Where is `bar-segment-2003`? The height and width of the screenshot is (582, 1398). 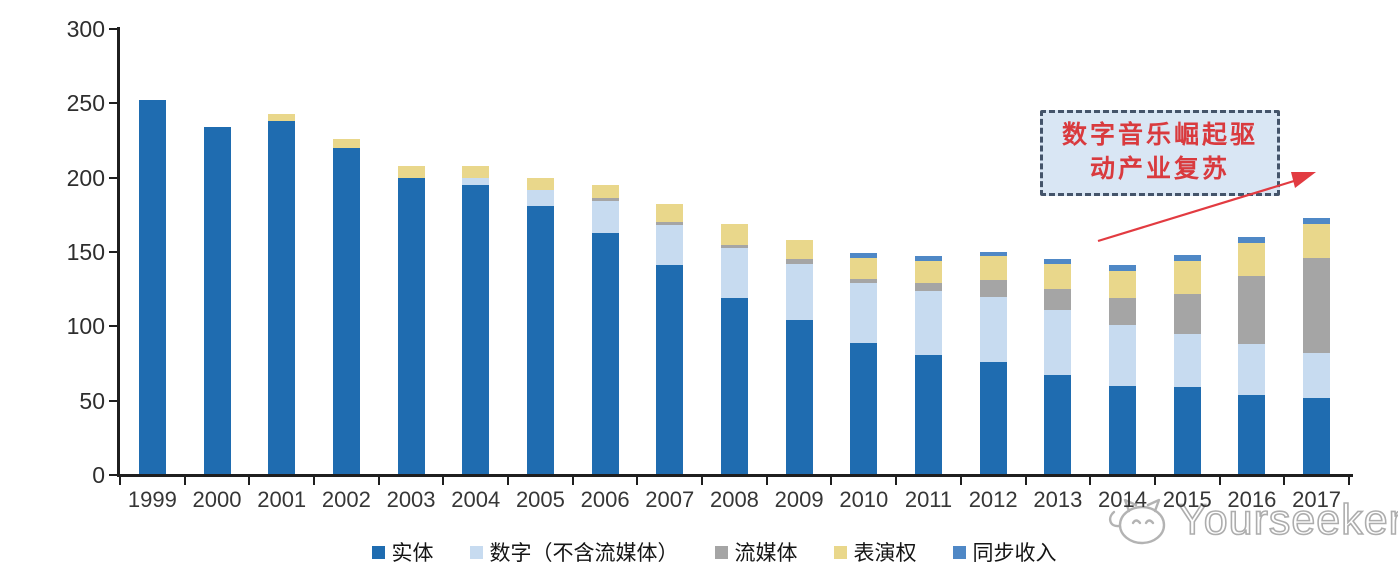
bar-segment-2003 is located at coordinates (411, 171).